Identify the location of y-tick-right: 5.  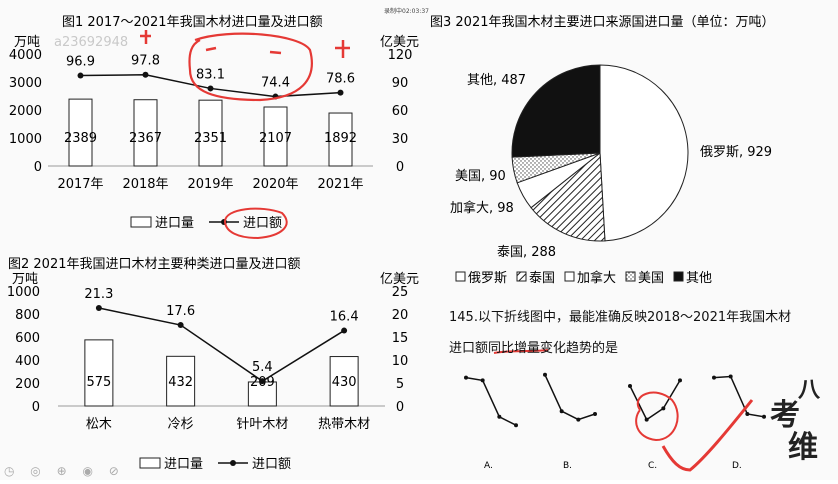
(400, 384).